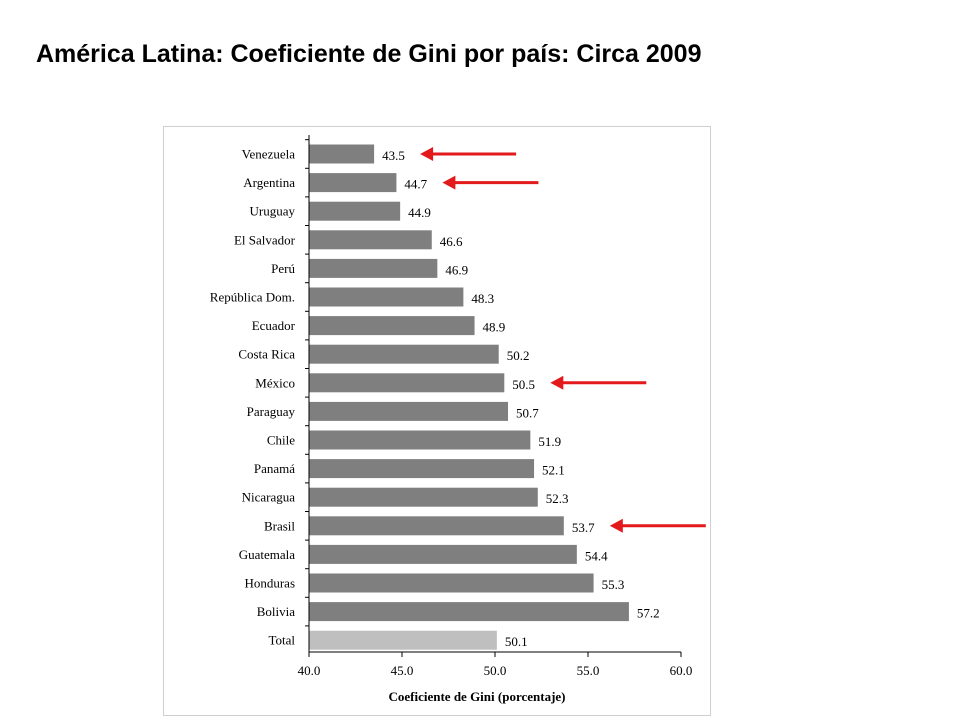 The image size is (960, 720). Describe the element at coordinates (527, 412) in the screenshot. I see `data-label: 50.7` at that location.